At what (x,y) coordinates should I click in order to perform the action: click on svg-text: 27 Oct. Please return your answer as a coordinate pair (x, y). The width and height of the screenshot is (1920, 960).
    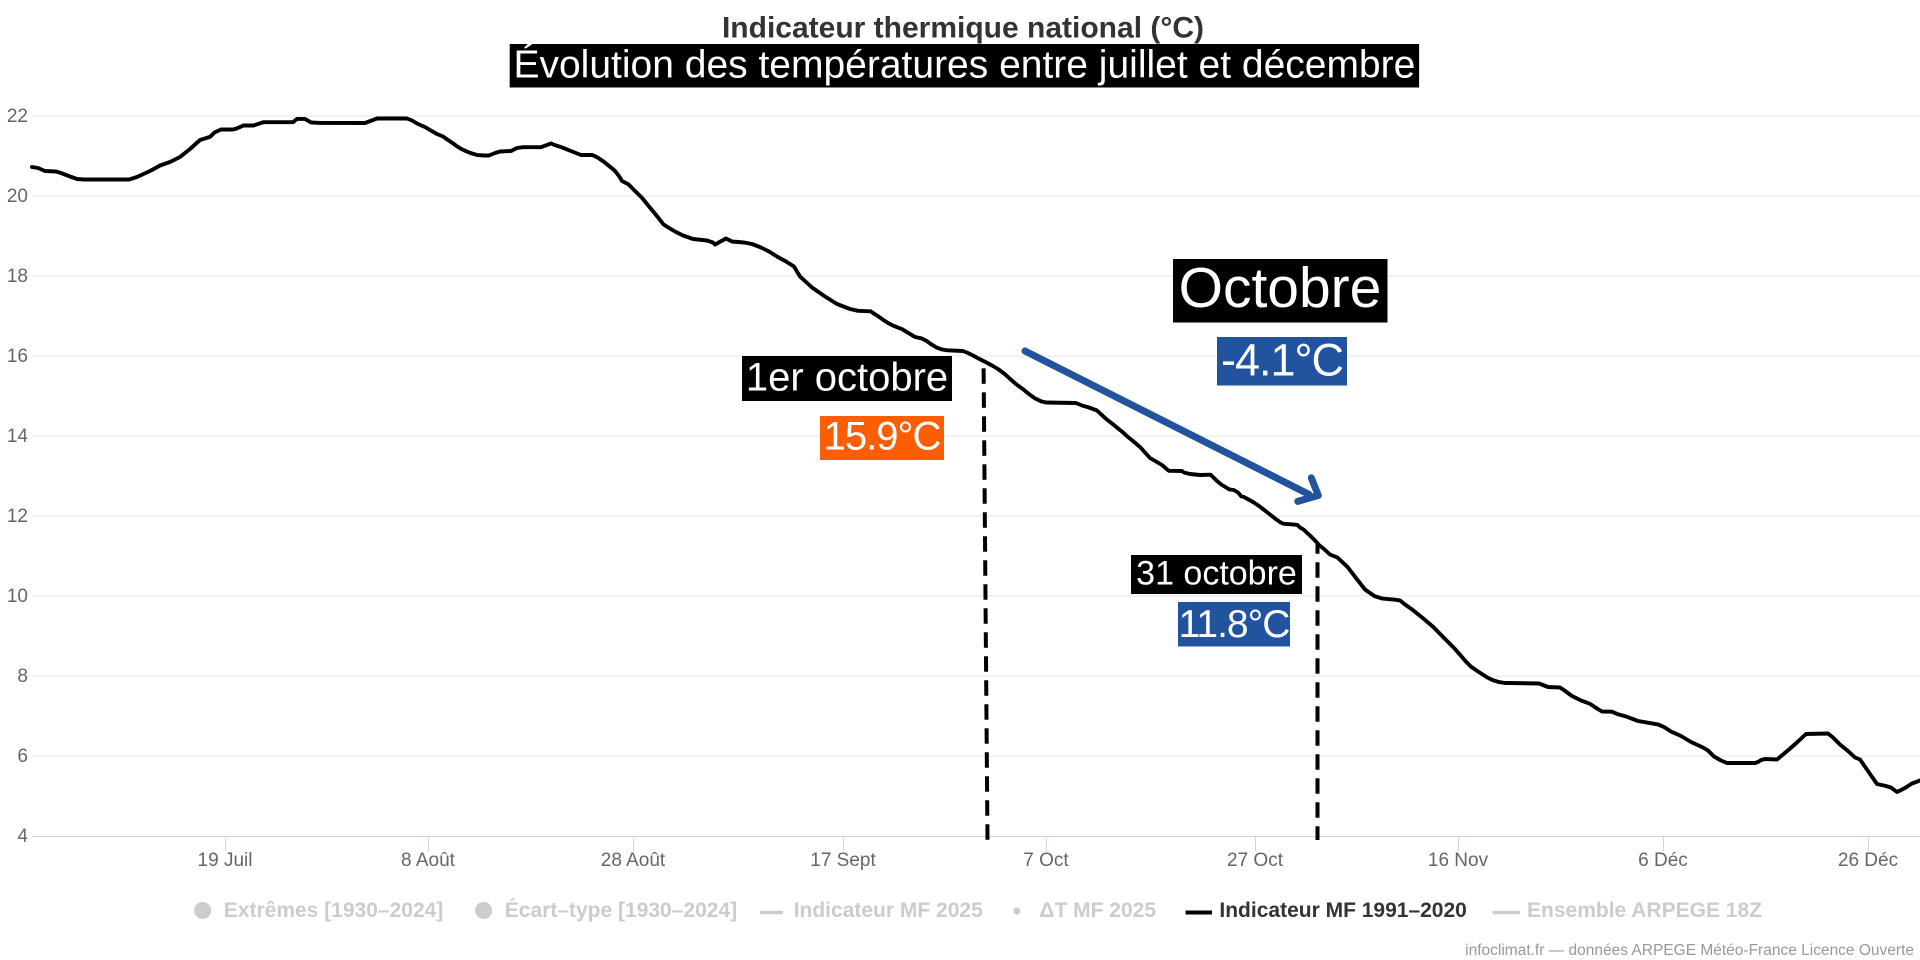
    Looking at the image, I should click on (1255, 860).